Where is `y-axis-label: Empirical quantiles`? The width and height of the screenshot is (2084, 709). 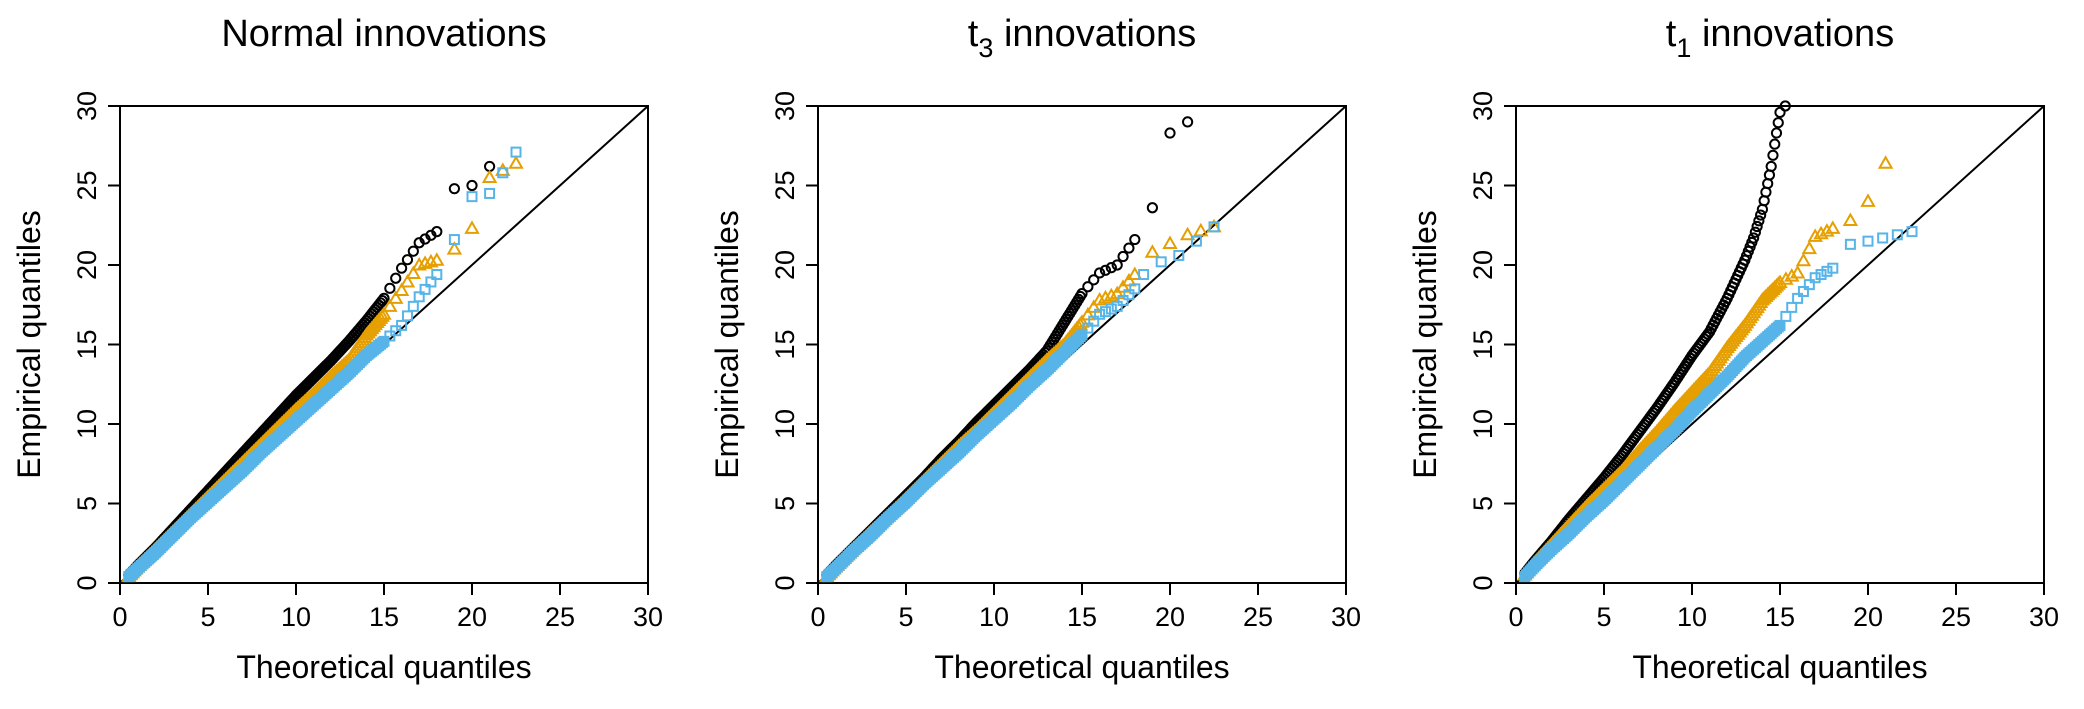
y-axis-label: Empirical quantiles is located at coordinates (727, 344).